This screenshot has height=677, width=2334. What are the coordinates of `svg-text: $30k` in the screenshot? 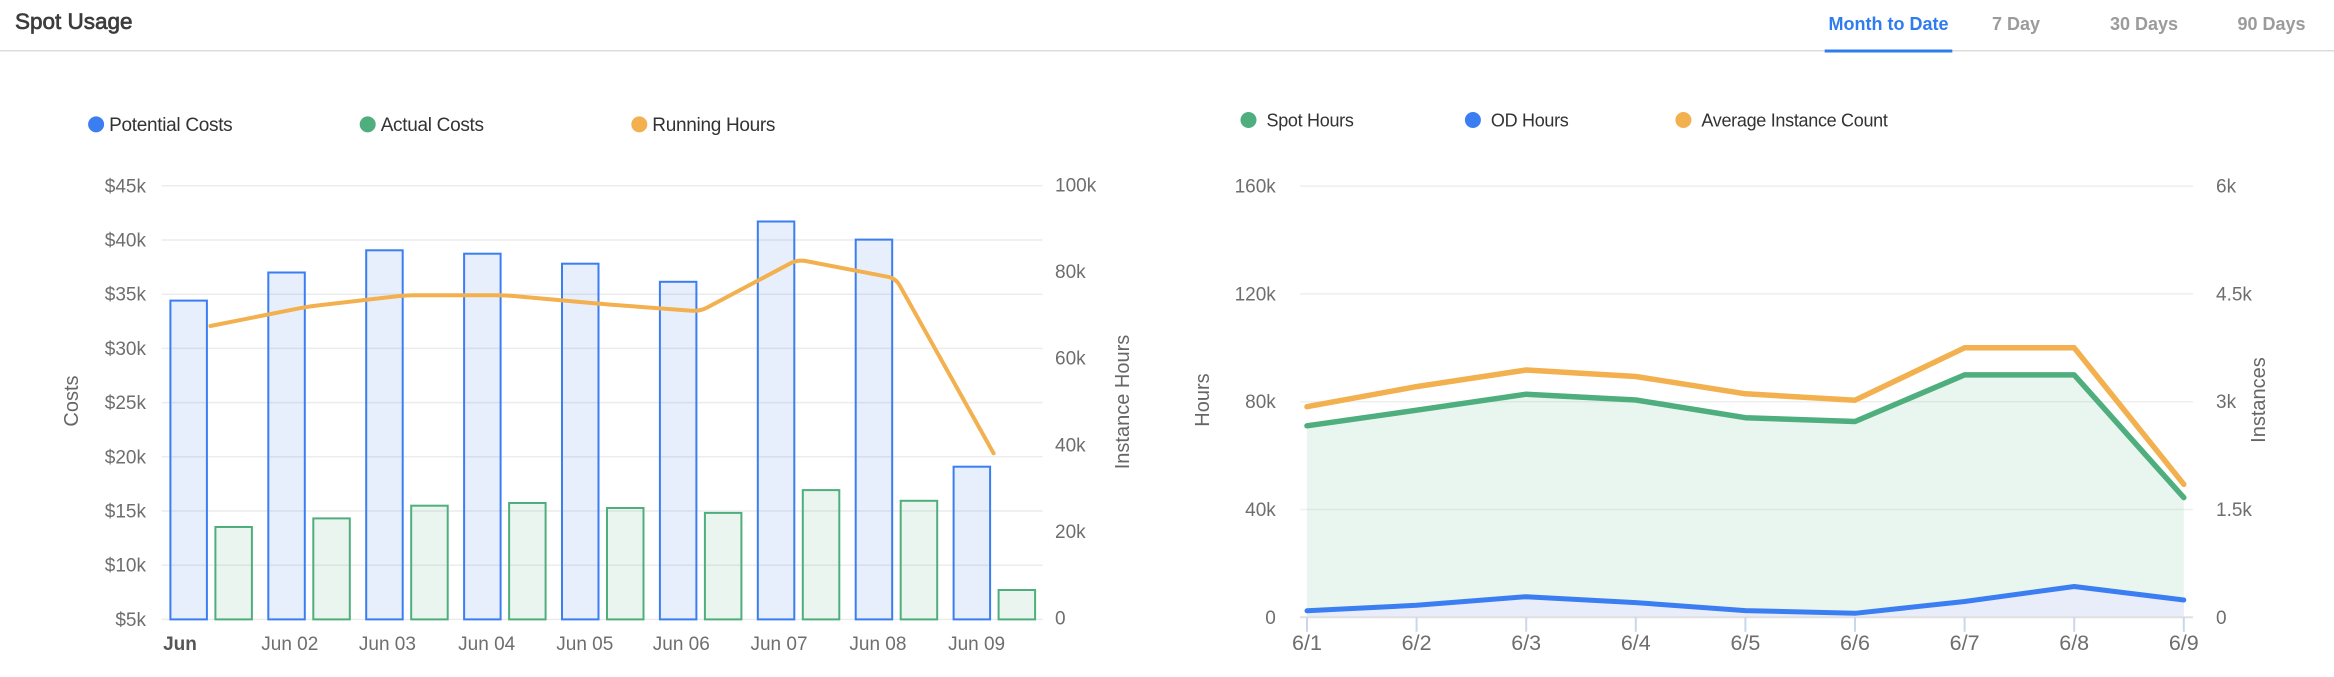 It's located at (126, 349).